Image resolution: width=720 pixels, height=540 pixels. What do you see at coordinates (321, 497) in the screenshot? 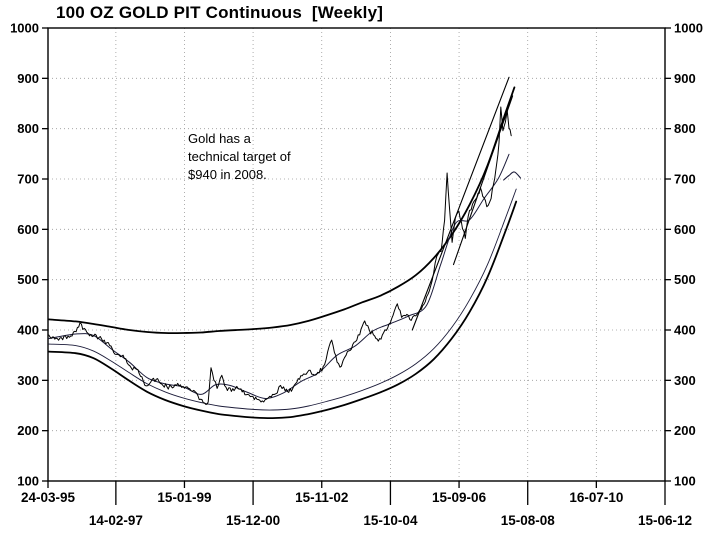
I see `x-axis-label: 15-11-02` at bounding box center [321, 497].